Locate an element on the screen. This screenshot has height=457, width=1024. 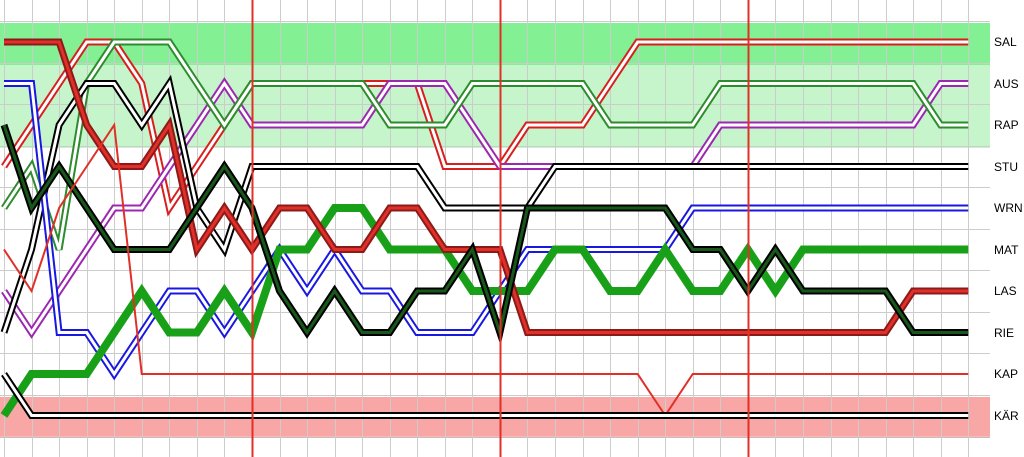
team-label-mat: MAT is located at coordinates (1006, 249).